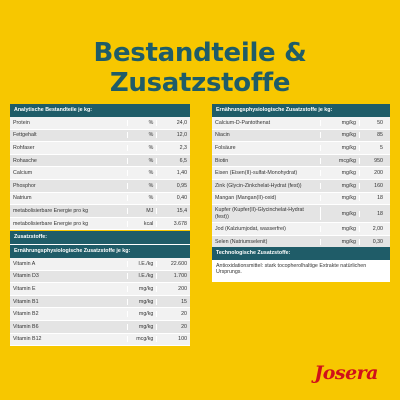  I want to click on row-value: 24,0, so click(182, 122).